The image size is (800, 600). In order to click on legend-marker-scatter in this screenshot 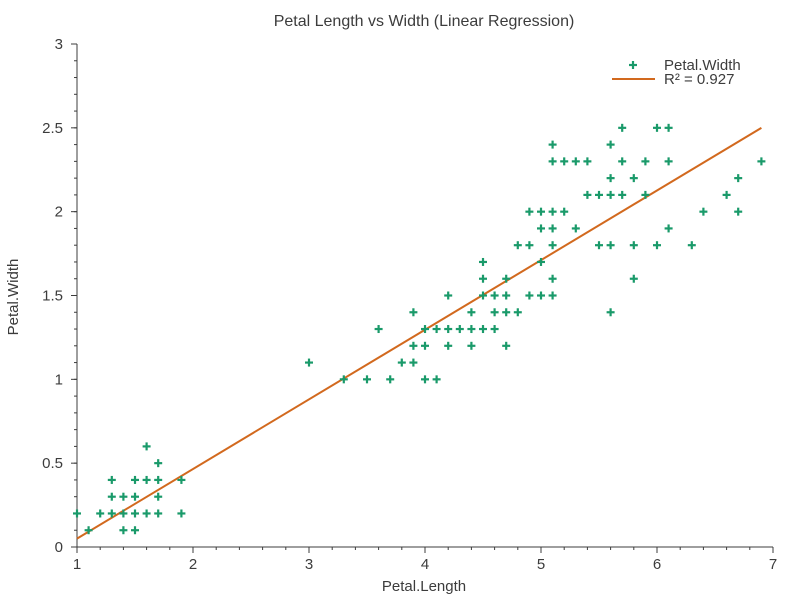, I will do `click(633, 65)`.